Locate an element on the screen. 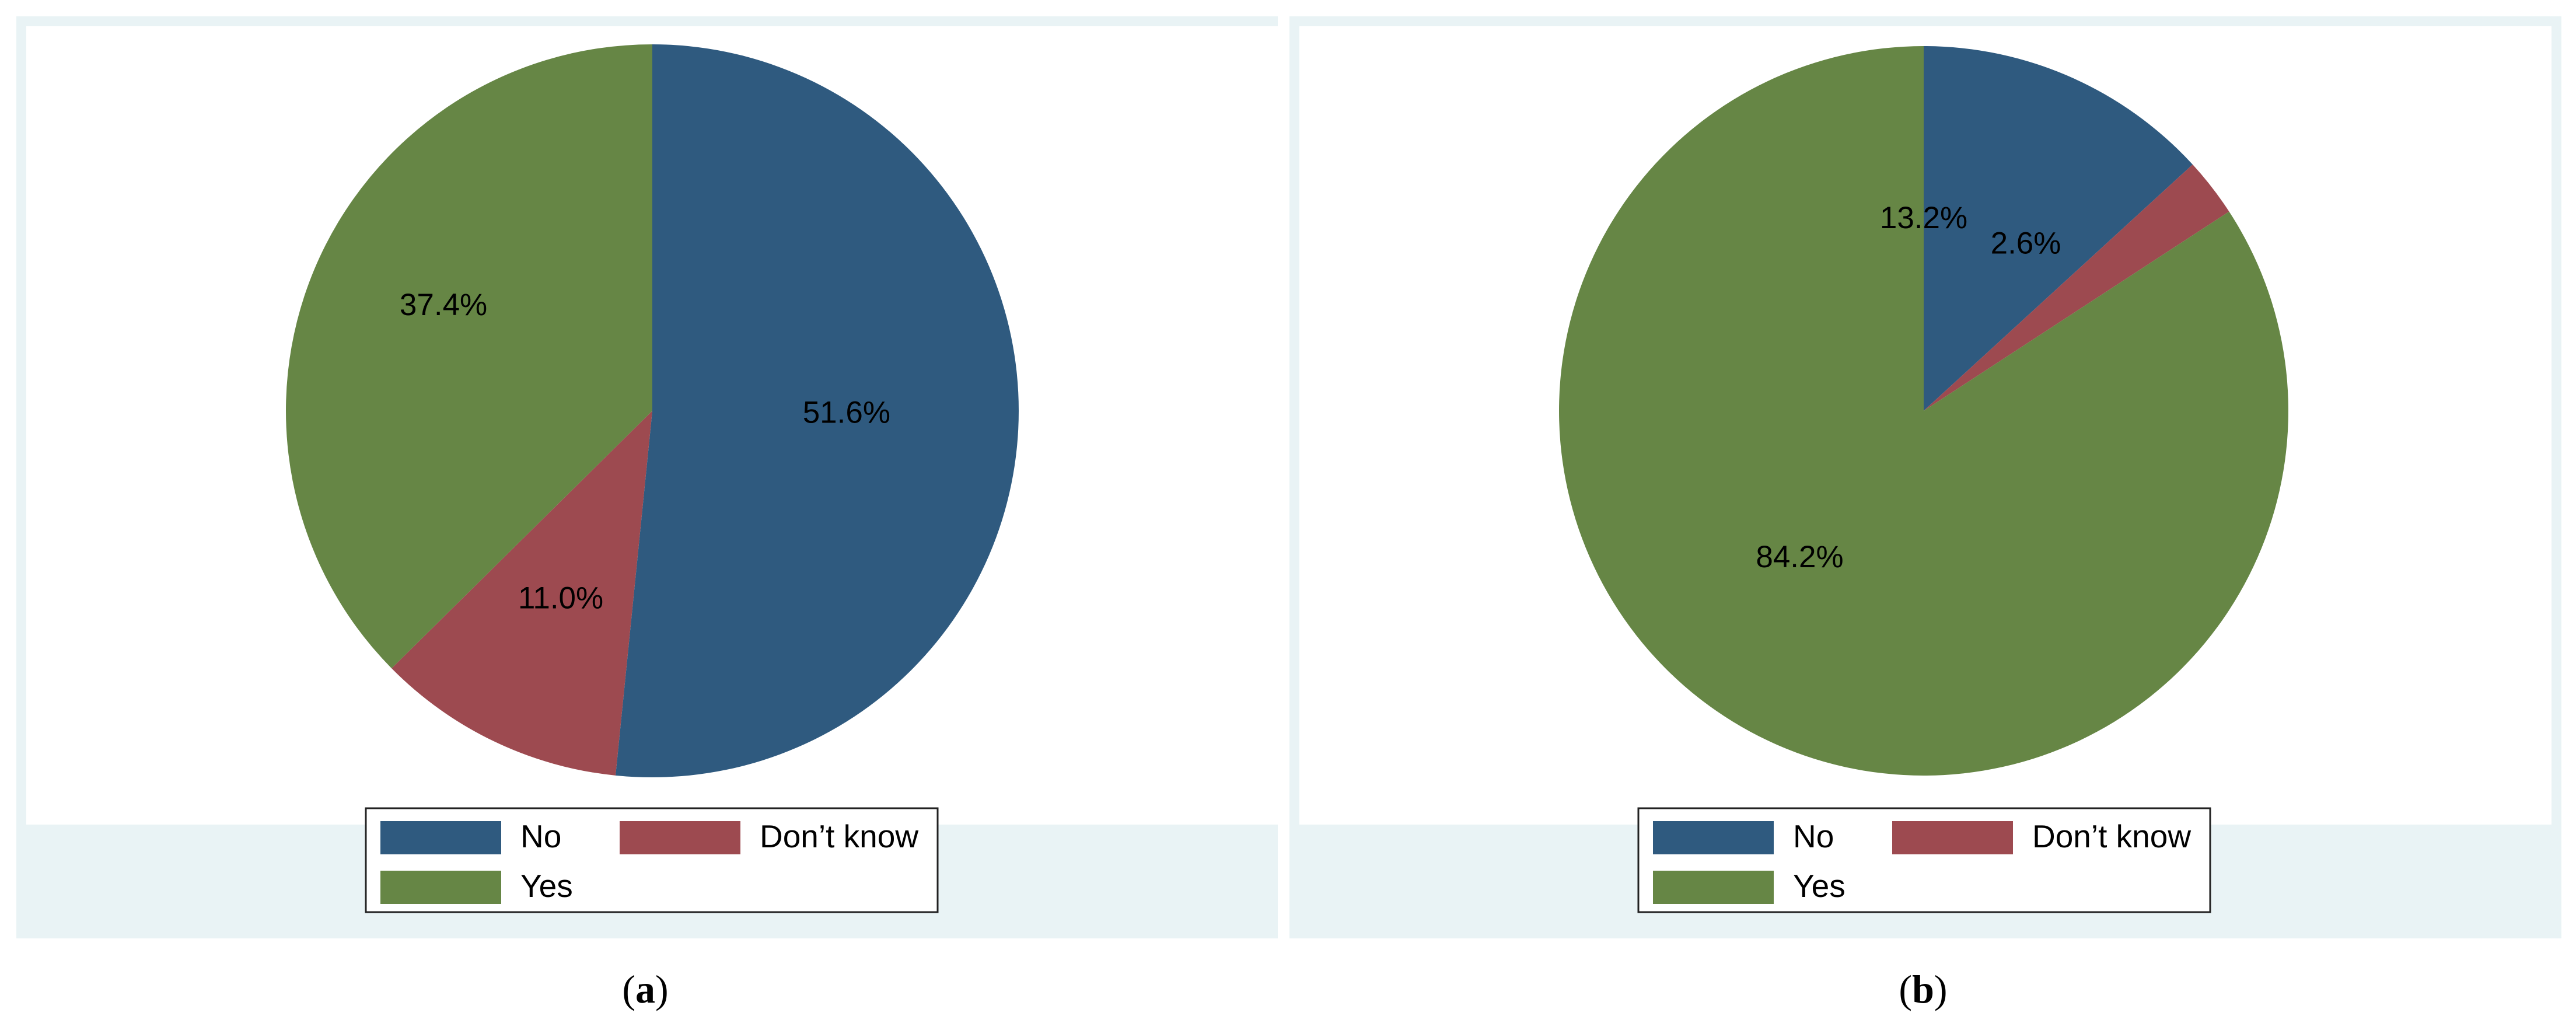 The height and width of the screenshot is (1023, 2576). panel-caption-letter: a is located at coordinates (645, 989).